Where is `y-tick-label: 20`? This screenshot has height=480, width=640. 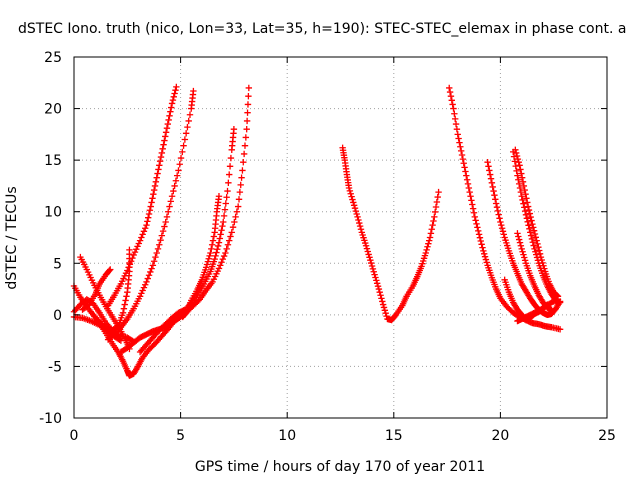
y-tick-label: 20 is located at coordinates (53, 110).